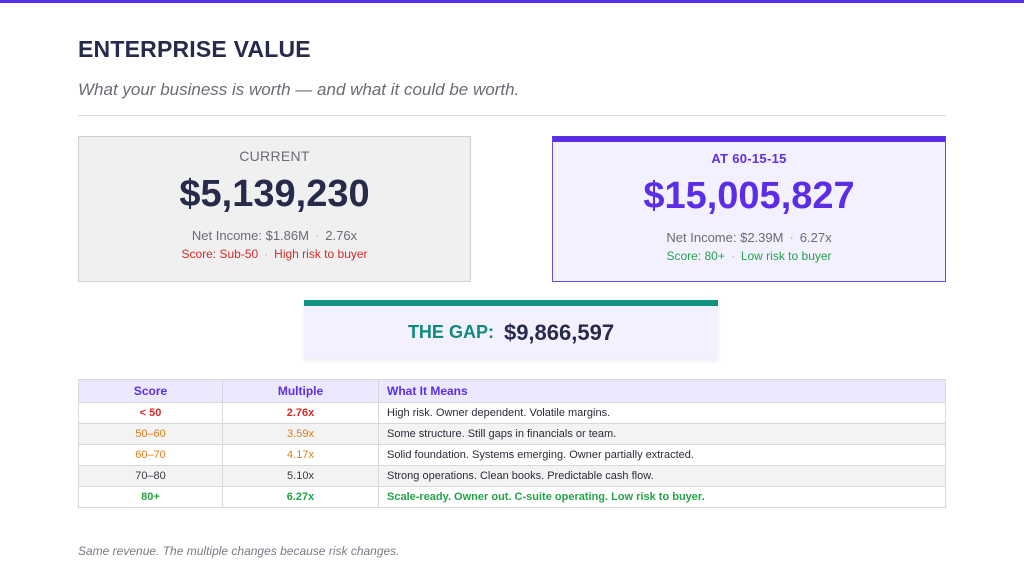  What do you see at coordinates (150, 476) in the screenshot?
I see `row-score: 70–80` at bounding box center [150, 476].